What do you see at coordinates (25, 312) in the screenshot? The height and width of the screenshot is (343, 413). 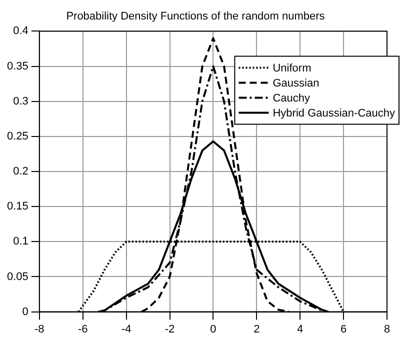 I see `y-tick-label: 0` at bounding box center [25, 312].